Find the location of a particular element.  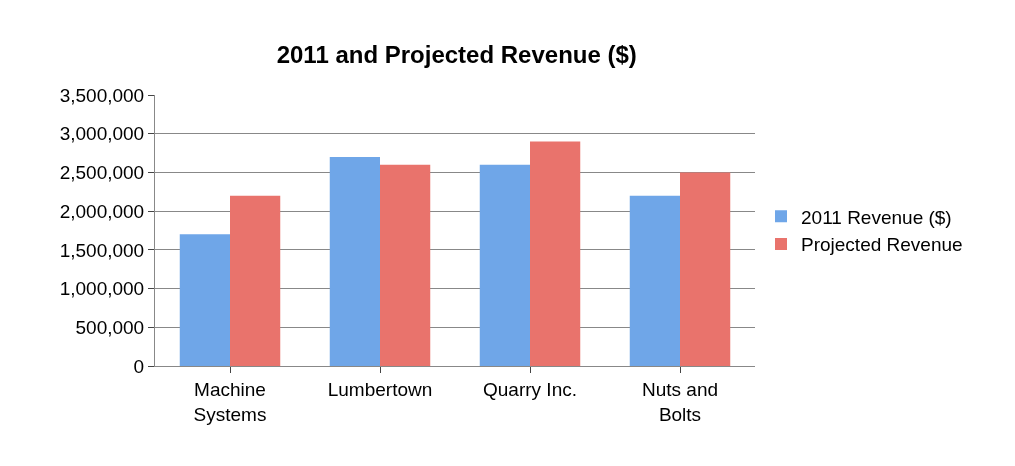

y-tick-label: 2,000,000 is located at coordinates (102, 211).